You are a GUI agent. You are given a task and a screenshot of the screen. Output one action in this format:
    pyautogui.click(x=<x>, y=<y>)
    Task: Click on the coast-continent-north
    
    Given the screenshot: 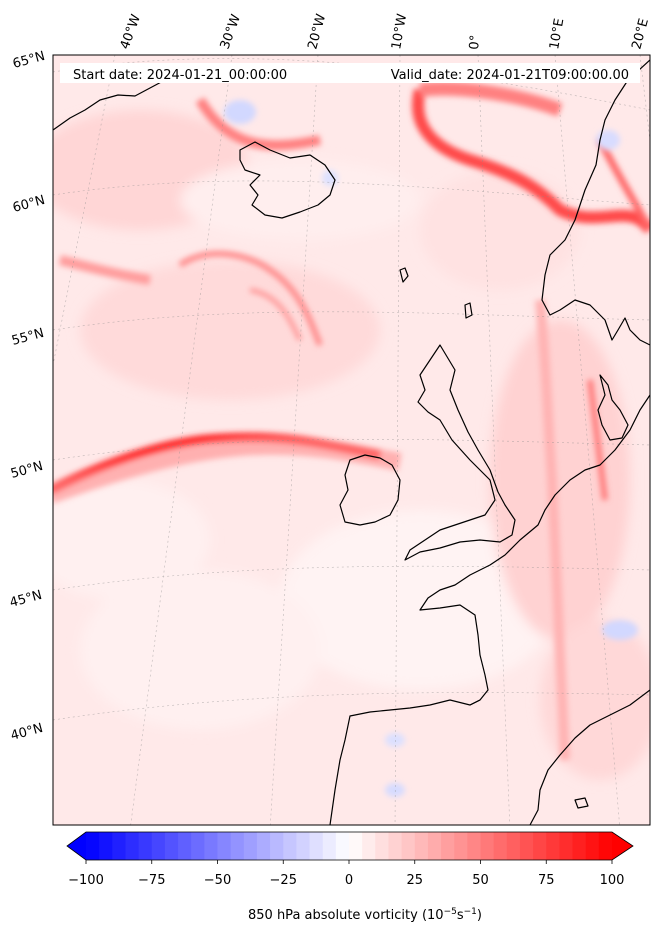 What is the action you would take?
    pyautogui.click(x=534, y=550)
    